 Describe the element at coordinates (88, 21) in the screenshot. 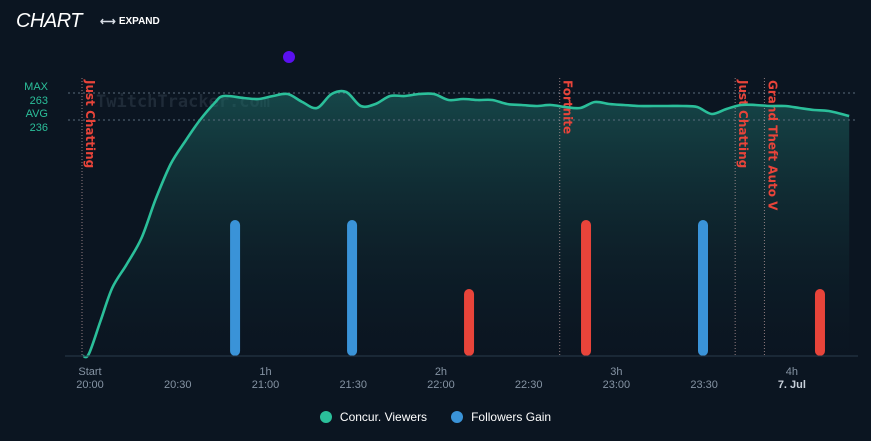

I see `chart-header: CHART ⟷ EXPAND` at that location.